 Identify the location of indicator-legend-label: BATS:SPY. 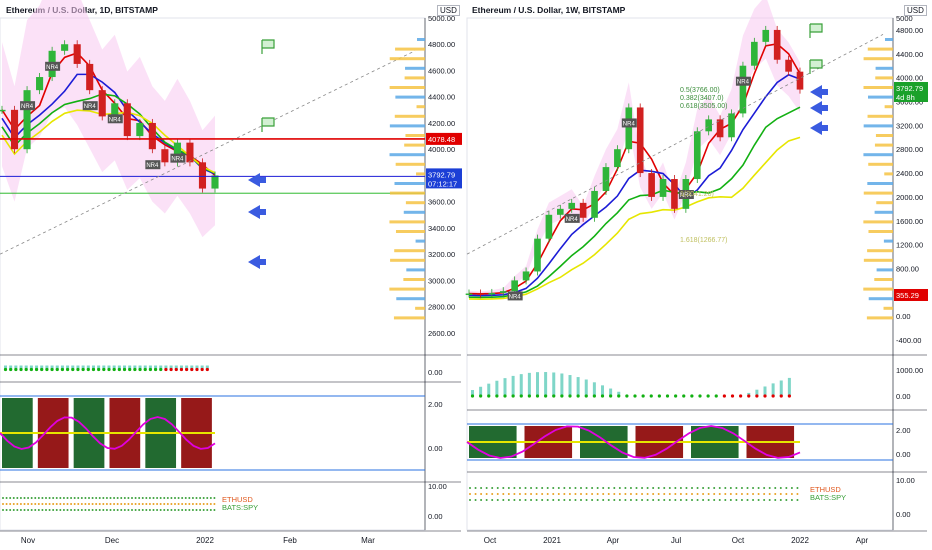
(828, 497).